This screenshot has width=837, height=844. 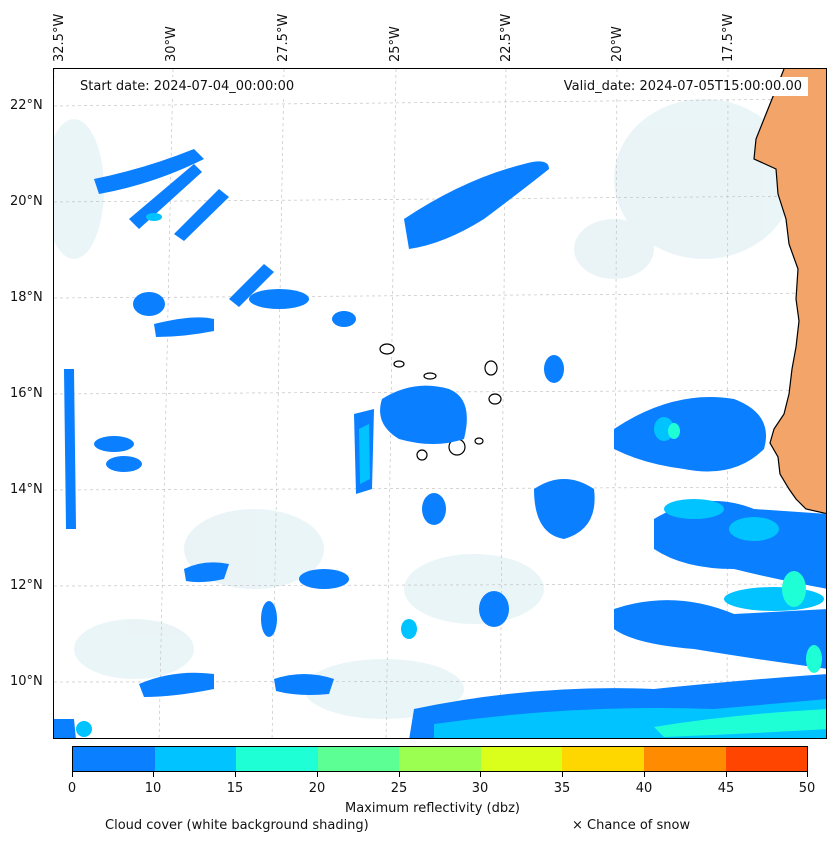 I want to click on cloud-cover-legend: Cloud cover (white background shading), so click(x=237, y=825).